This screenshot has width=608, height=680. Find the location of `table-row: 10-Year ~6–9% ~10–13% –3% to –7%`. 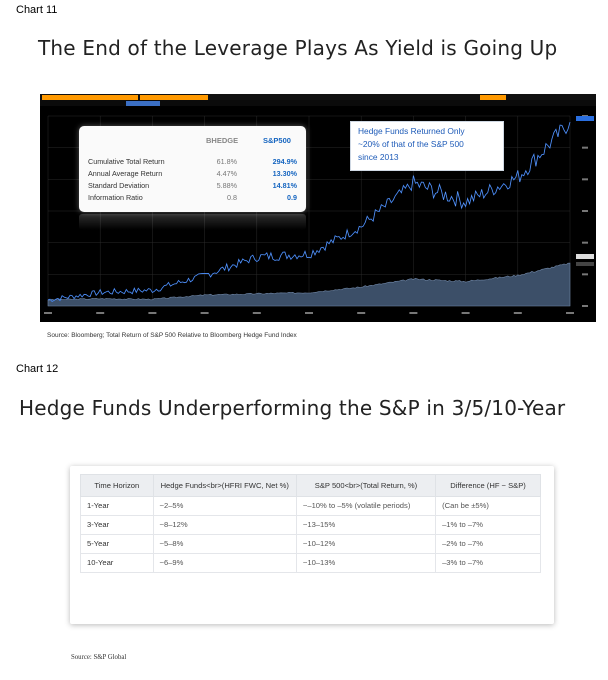

table-row: 10-Year ~6–9% ~10–13% –3% to –7% is located at coordinates (310, 563).